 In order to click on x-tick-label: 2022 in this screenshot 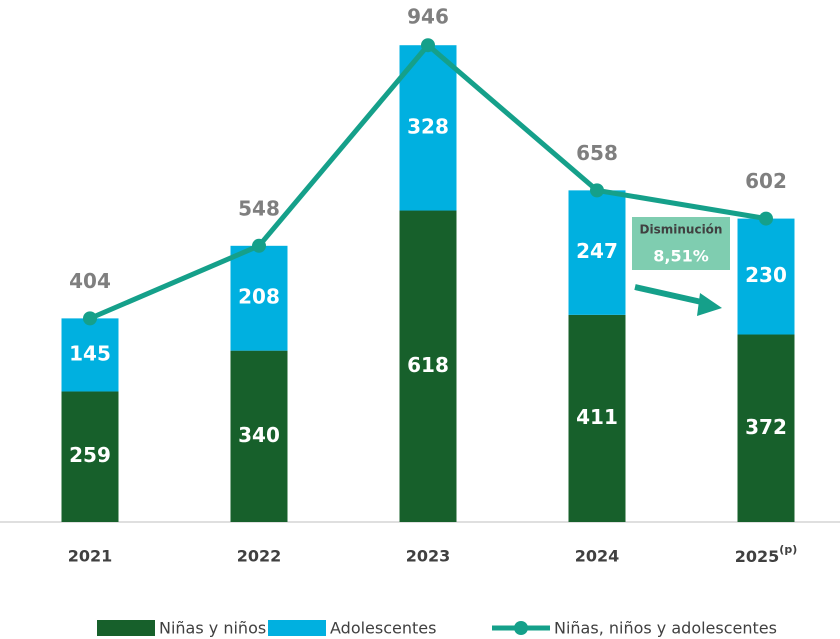, I will do `click(259, 556)`.